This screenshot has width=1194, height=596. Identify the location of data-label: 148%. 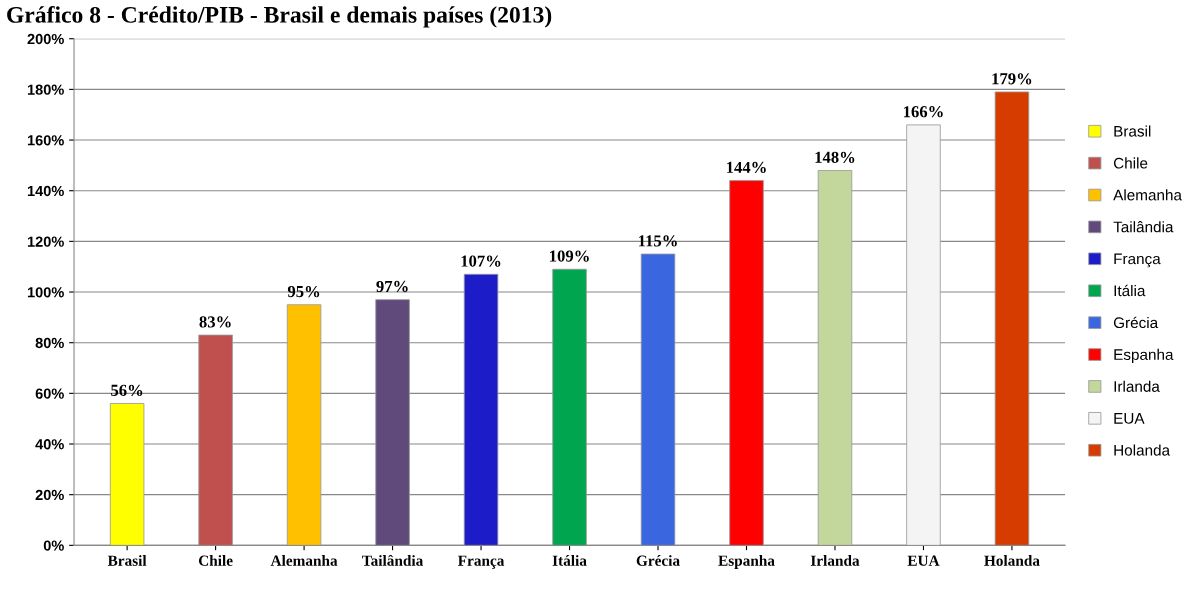
(835, 157).